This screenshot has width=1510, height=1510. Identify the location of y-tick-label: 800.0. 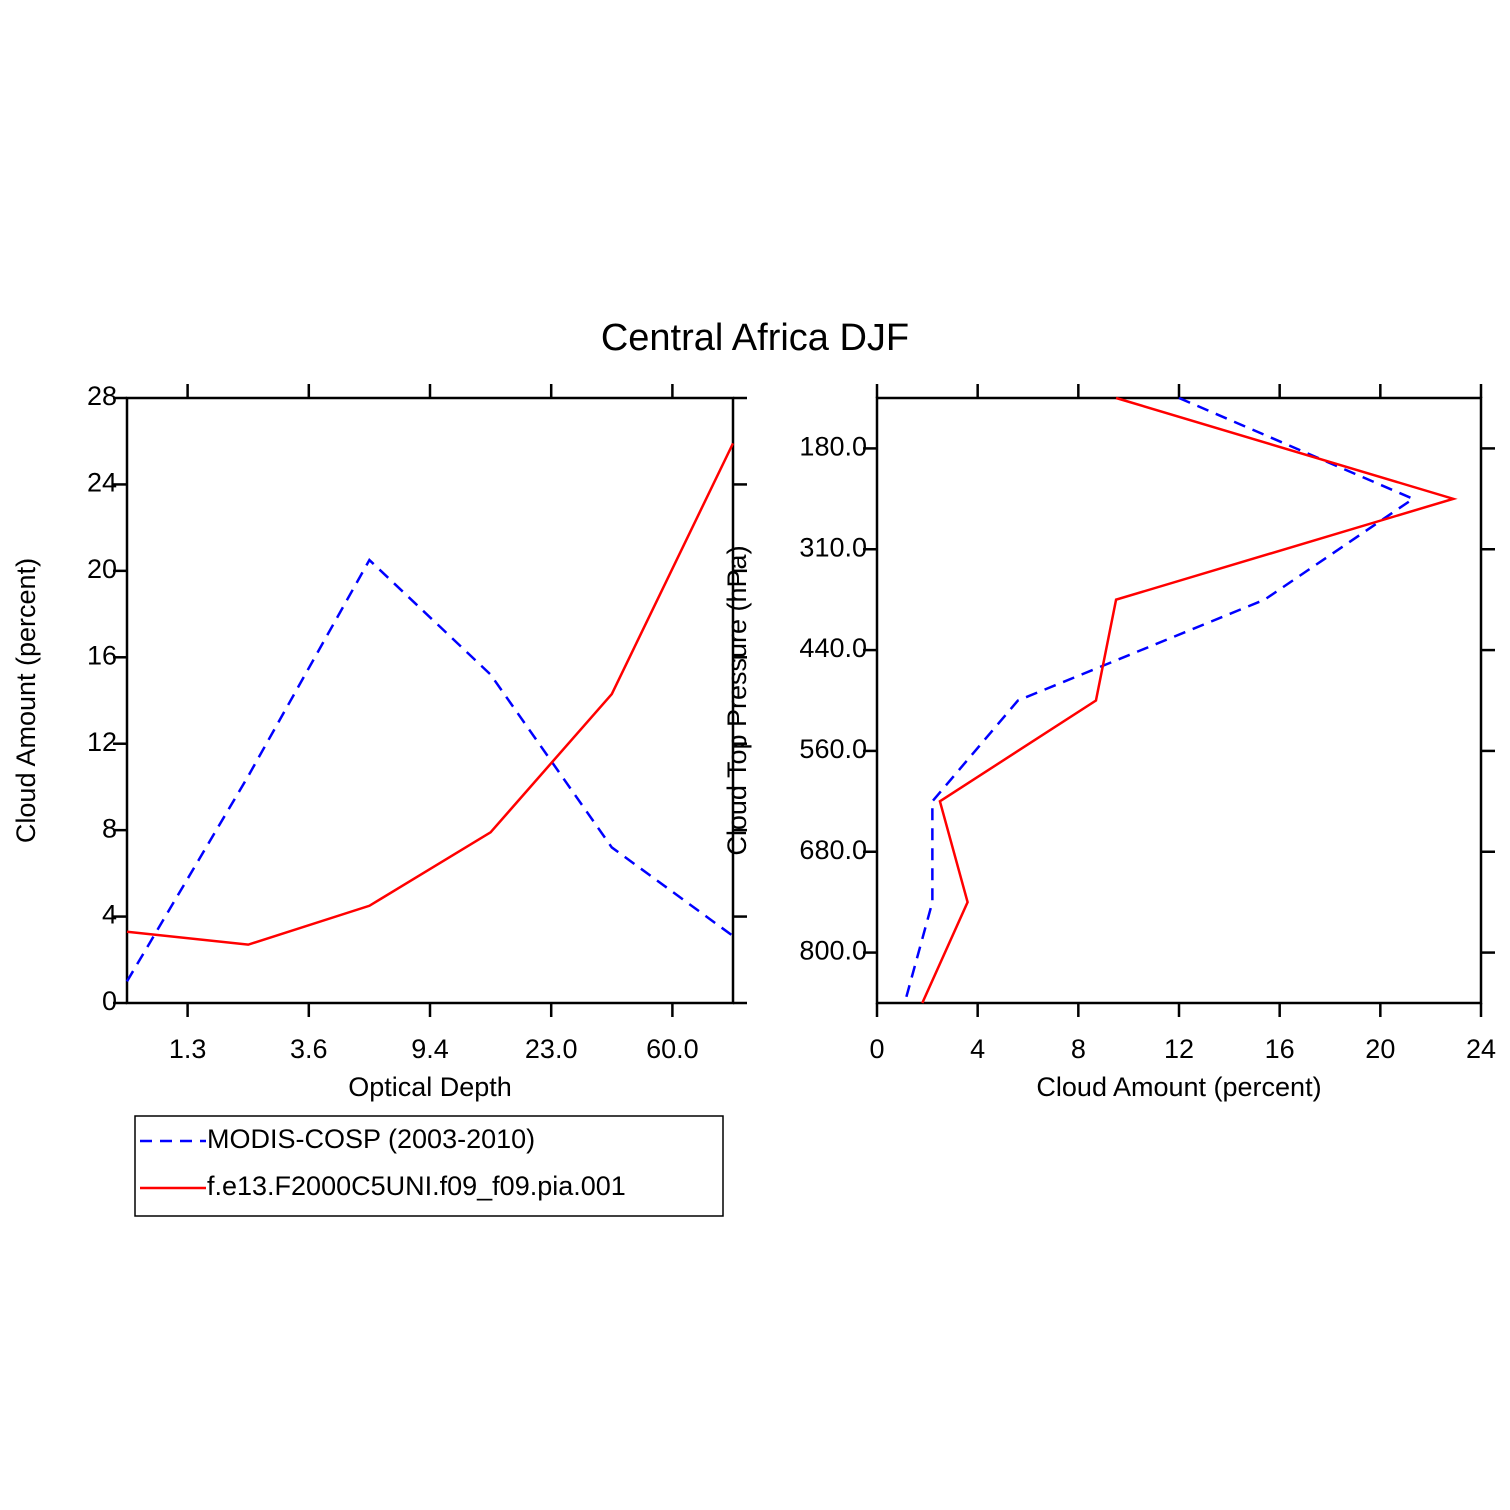
(833, 951).